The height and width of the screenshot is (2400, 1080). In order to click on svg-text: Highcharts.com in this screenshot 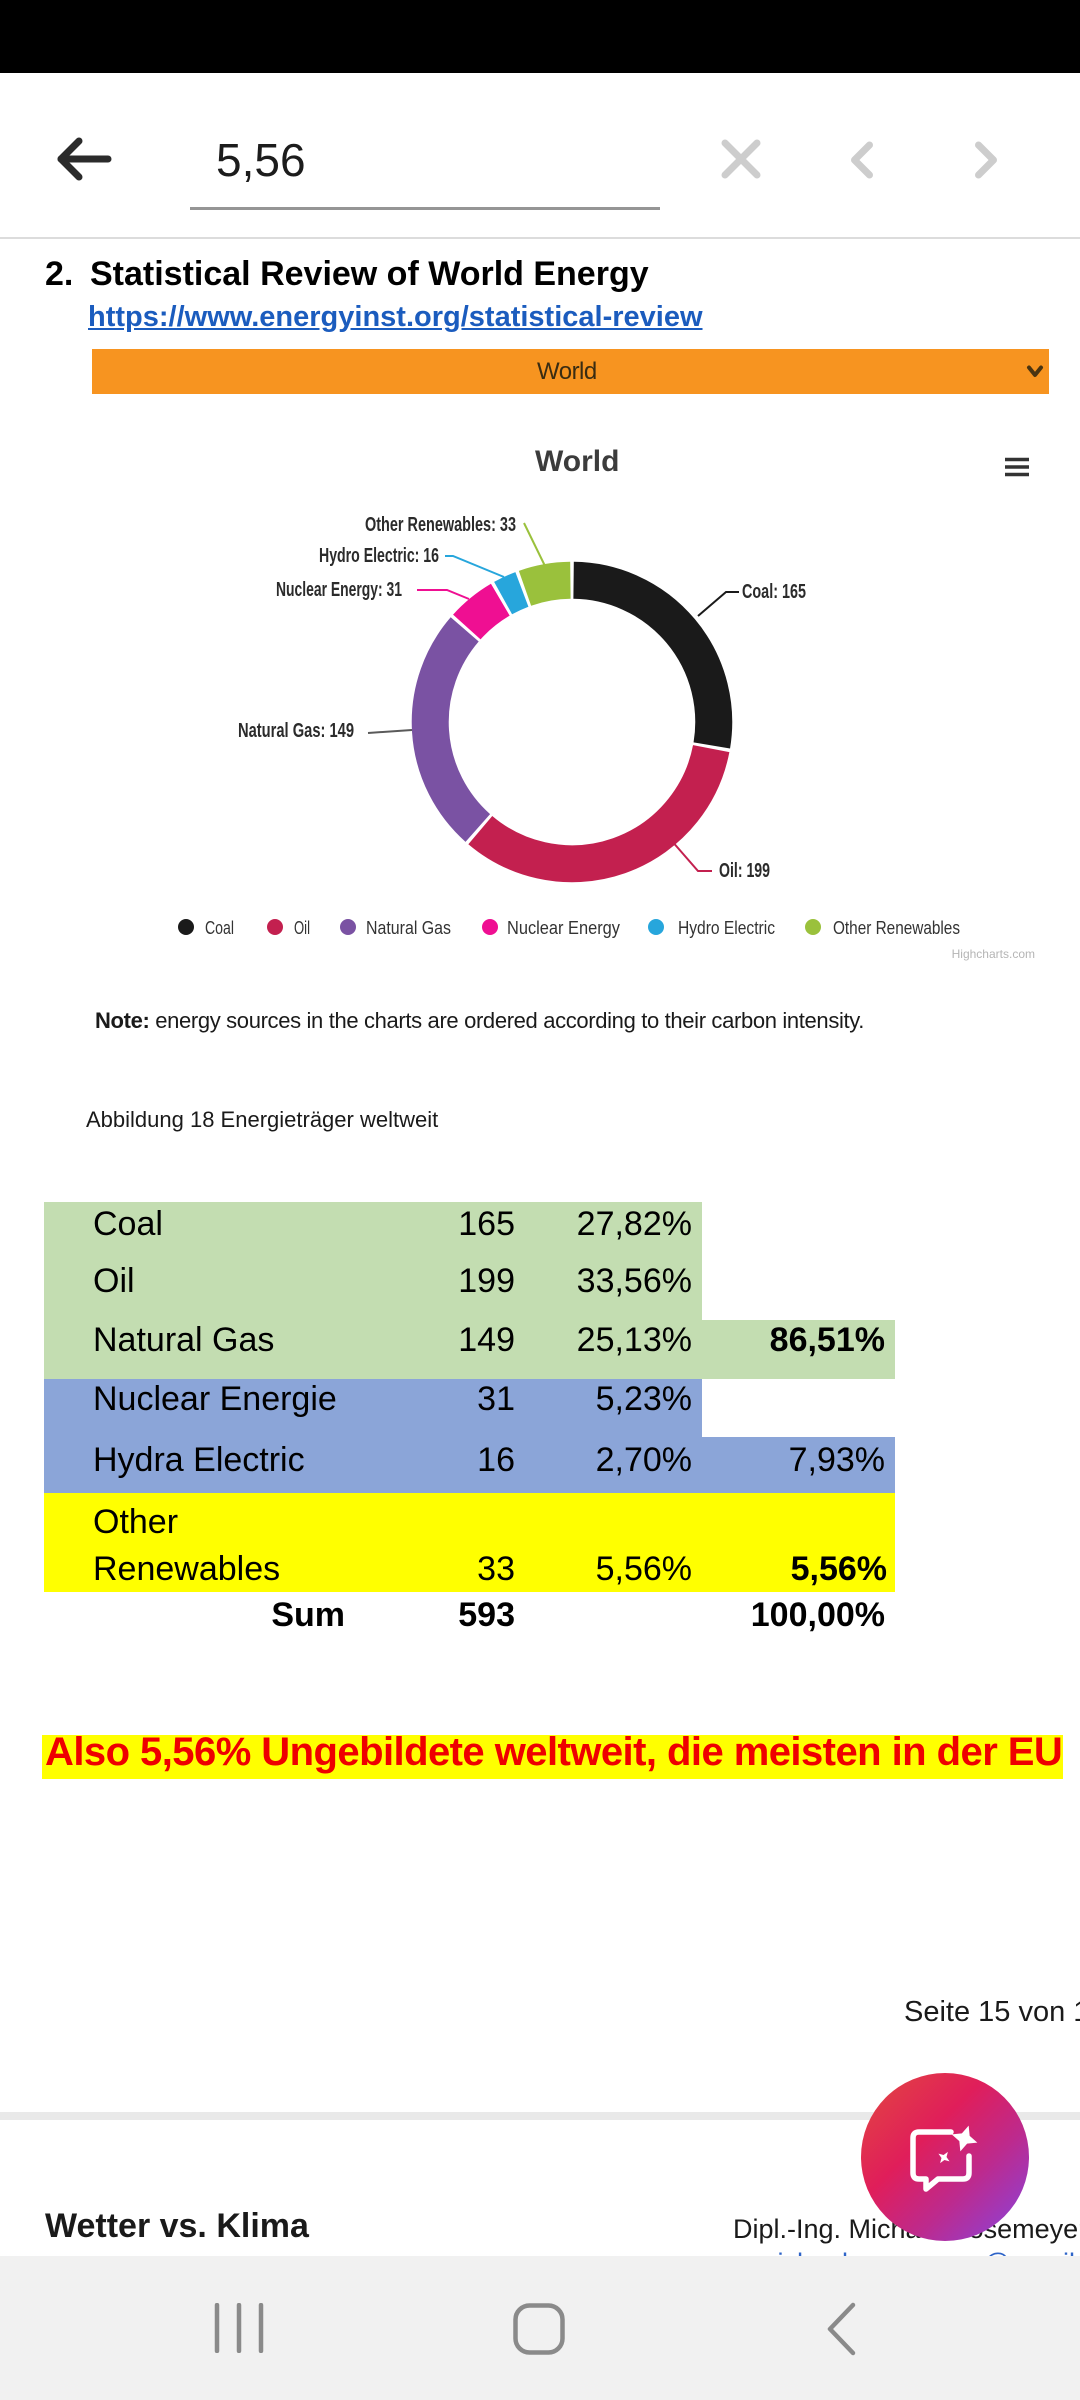, I will do `click(993, 954)`.